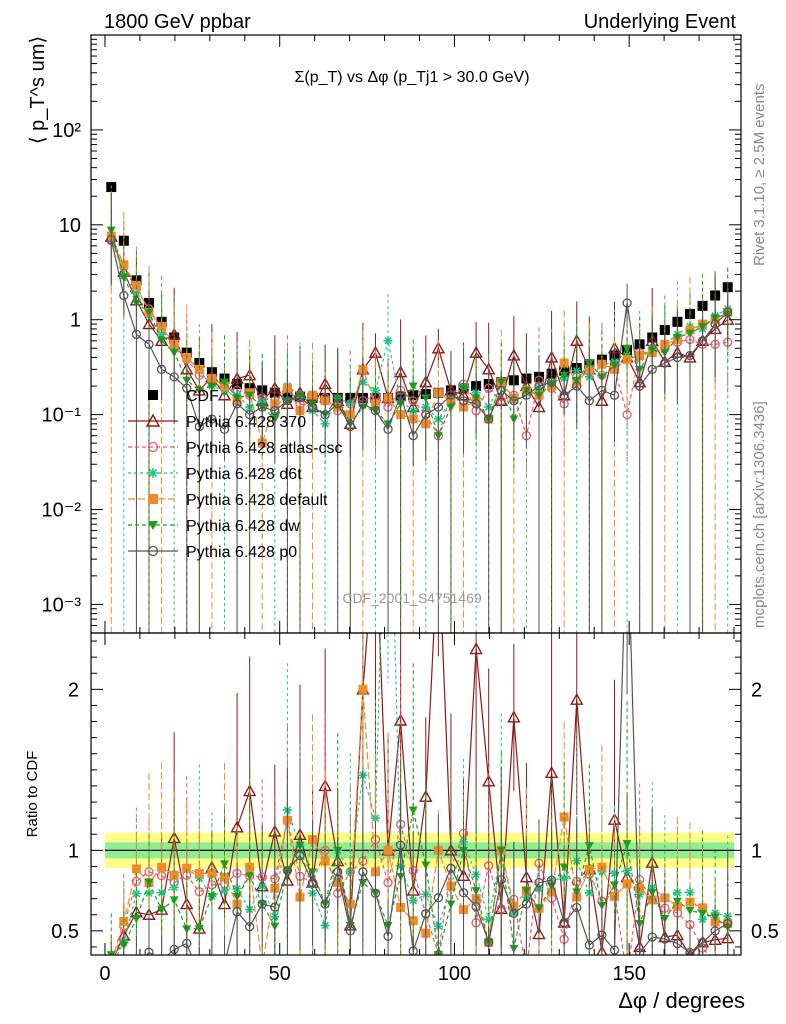 The image size is (786, 1024). Describe the element at coordinates (66, 131) in the screenshot. I see `y-tick-label: 10²` at that location.